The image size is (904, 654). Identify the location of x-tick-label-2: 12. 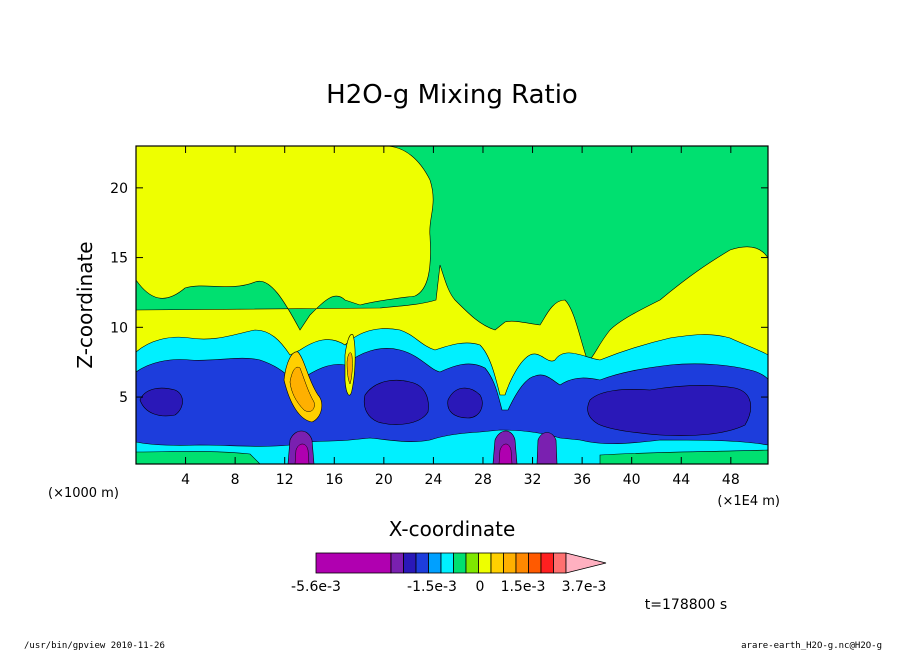
(285, 480).